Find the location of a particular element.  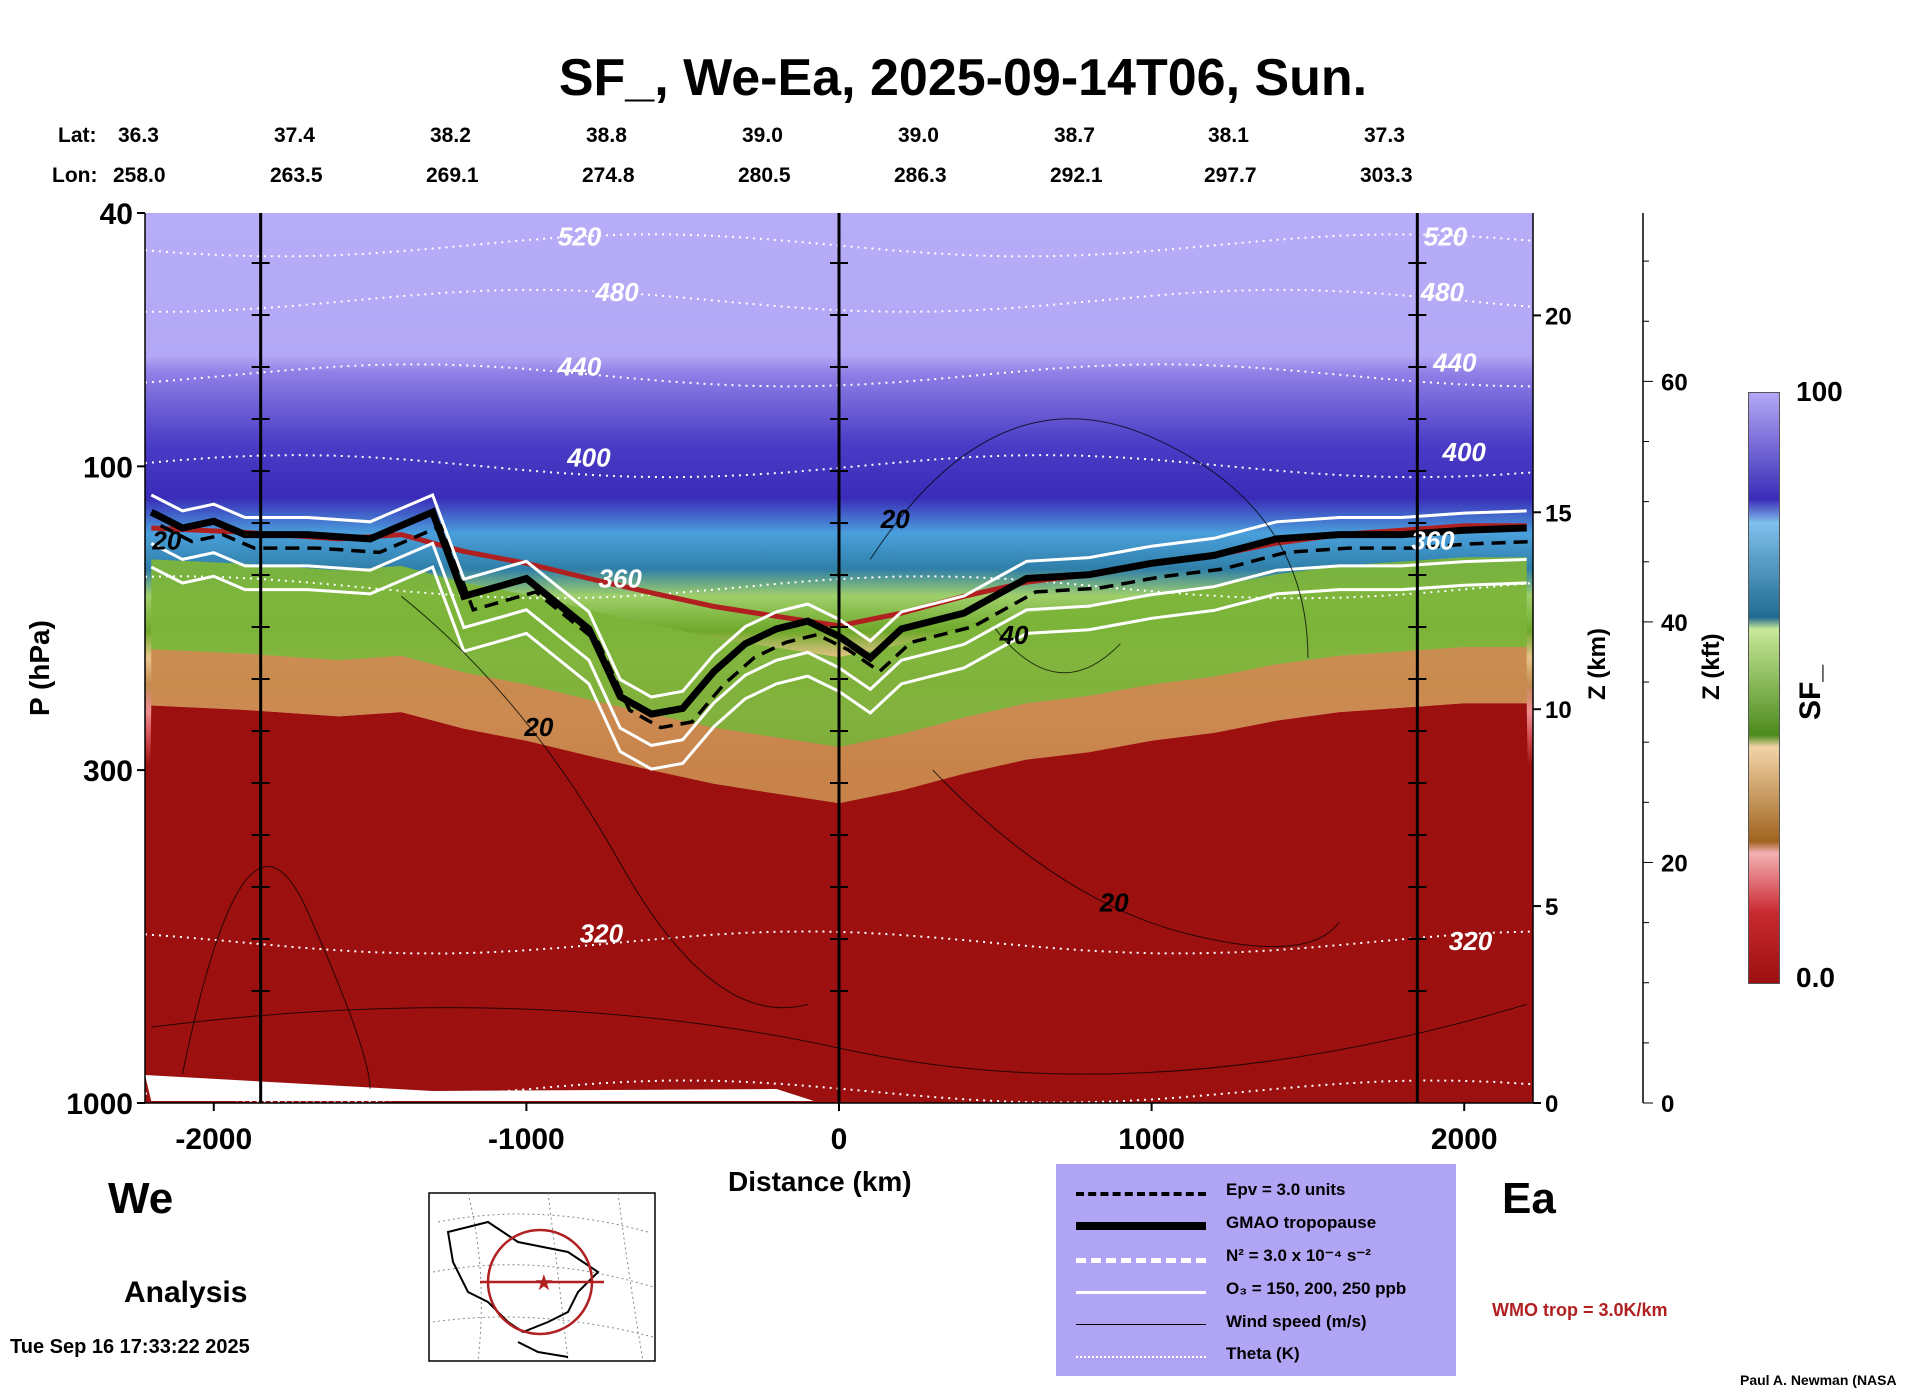

legend-item-n2: N² = 3.0 x 10⁻⁴ s⁻² is located at coordinates (1256, 1260).